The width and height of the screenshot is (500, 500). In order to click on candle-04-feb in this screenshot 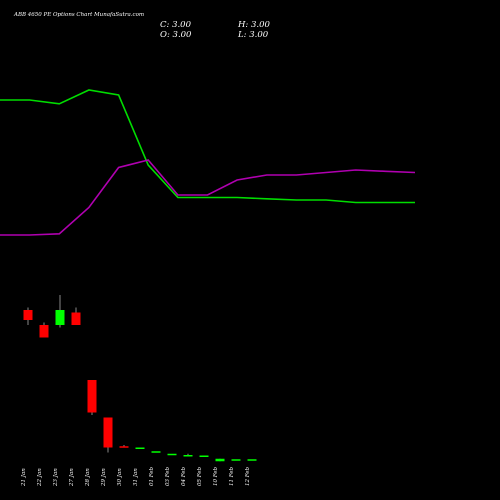, I will do `click(188, 455)`.